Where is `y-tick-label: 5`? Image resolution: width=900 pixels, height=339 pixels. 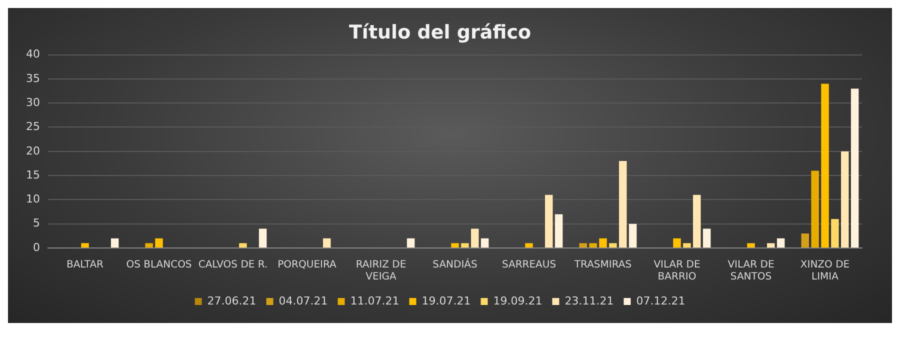
y-tick-label: 5 is located at coordinates (36, 223).